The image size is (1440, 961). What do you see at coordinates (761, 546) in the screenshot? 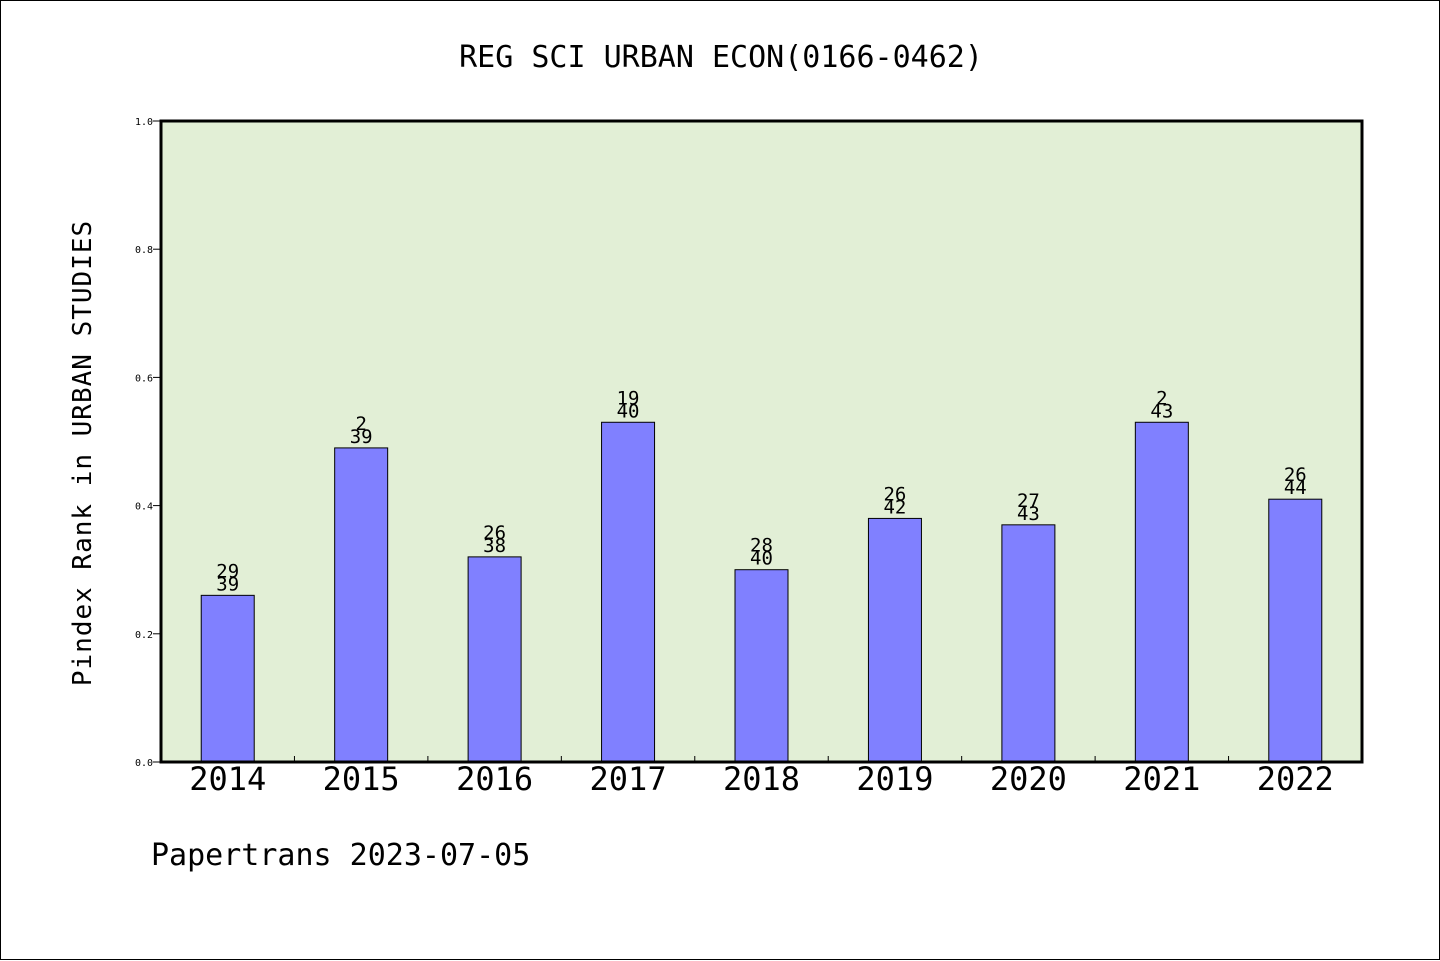
I see `bar-rank-label: 28` at bounding box center [761, 546].